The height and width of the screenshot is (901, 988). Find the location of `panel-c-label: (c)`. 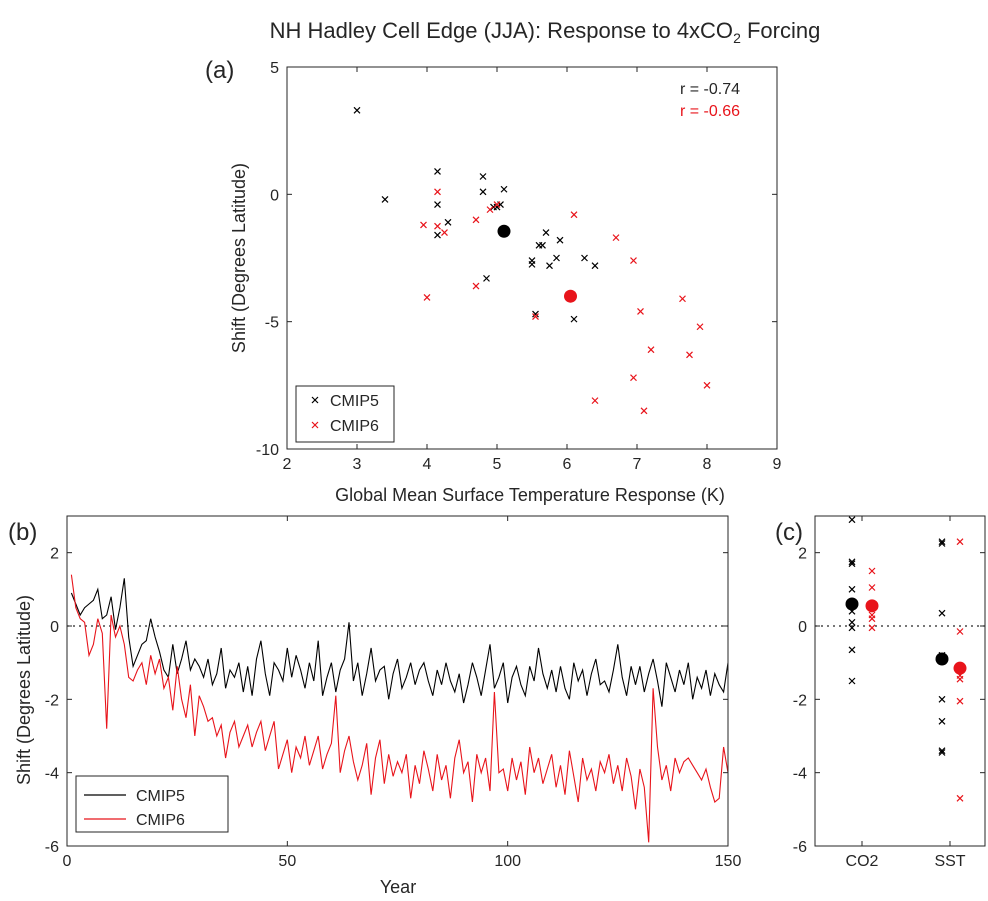

panel-c-label: (c) is located at coordinates (789, 532).